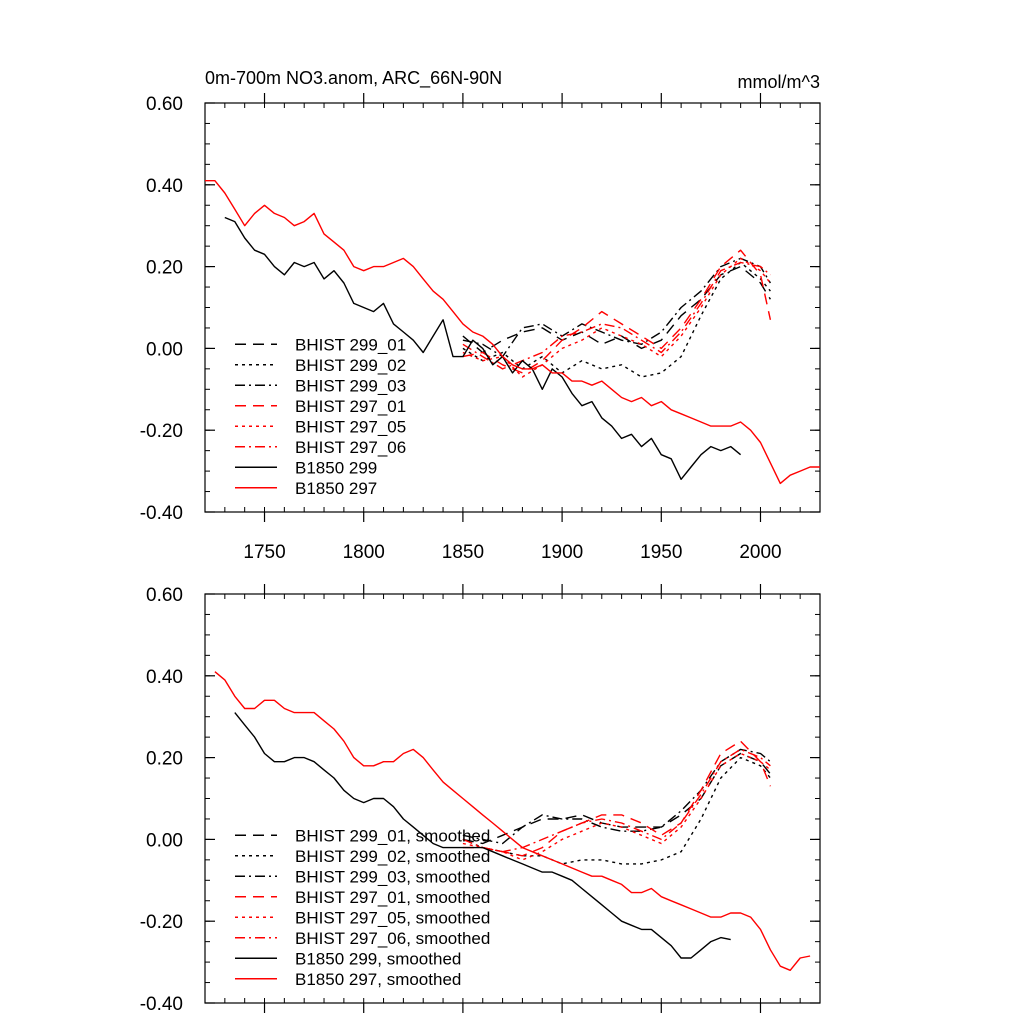 The height and width of the screenshot is (1024, 1024). I want to click on x-tick-label: 1850, so click(463, 552).